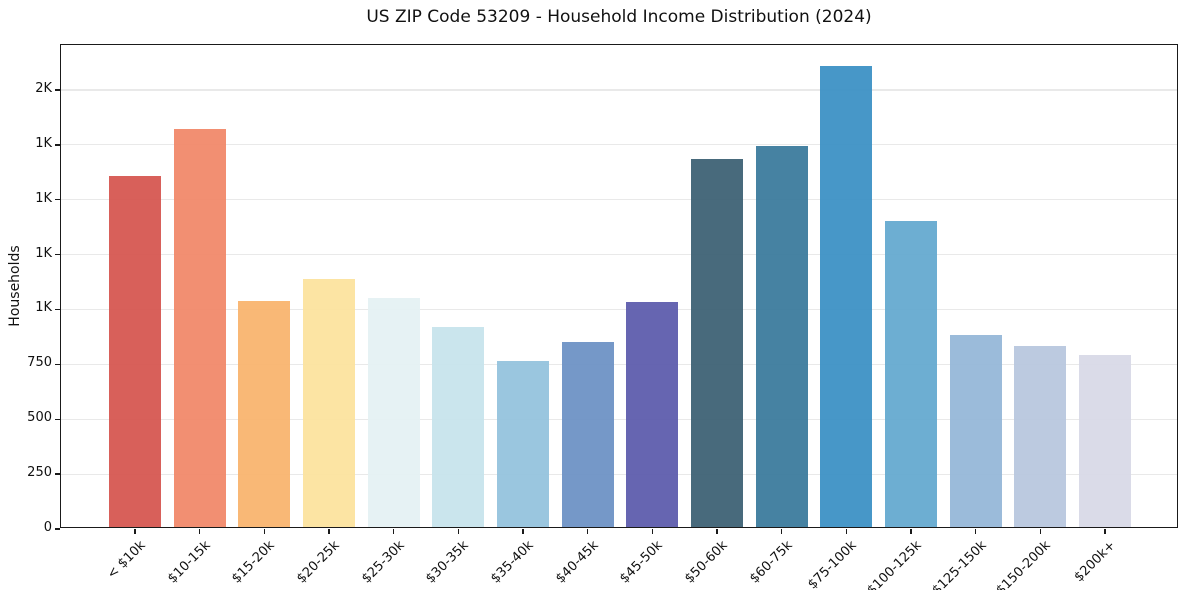  What do you see at coordinates (1023, 564) in the screenshot?
I see `x-tick-label: $150-200k` at bounding box center [1023, 564].